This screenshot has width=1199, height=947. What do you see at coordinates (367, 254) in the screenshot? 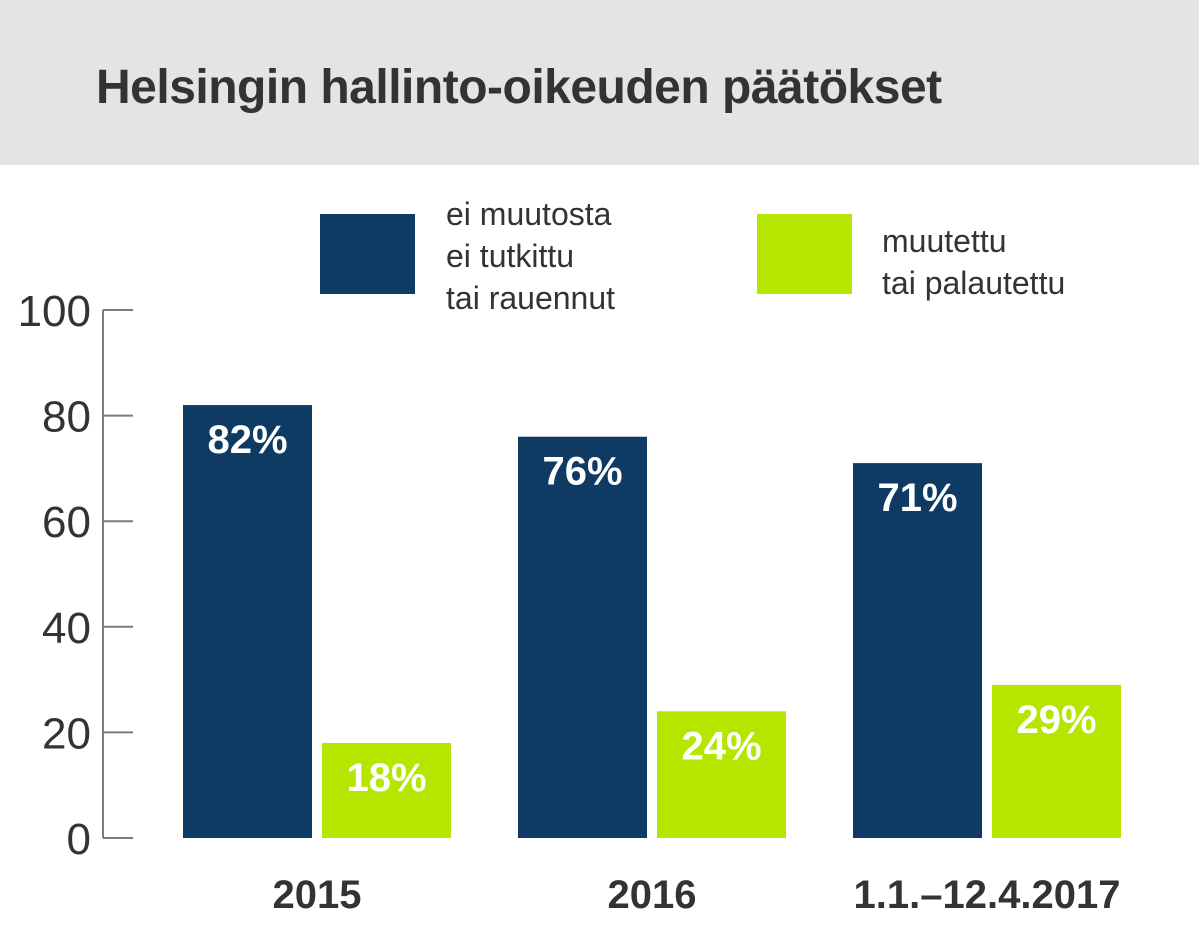
I see `legend-swatch-unchanged` at bounding box center [367, 254].